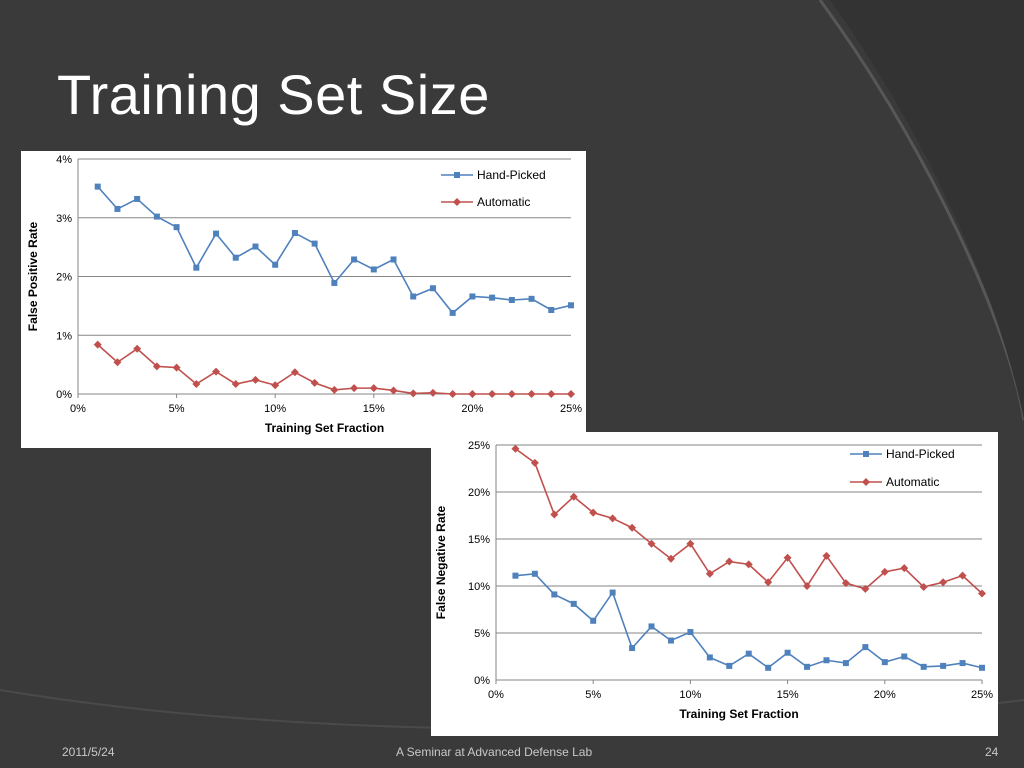  What do you see at coordinates (738, 714) in the screenshot?
I see `x-axis-title: Training Set Fraction` at bounding box center [738, 714].